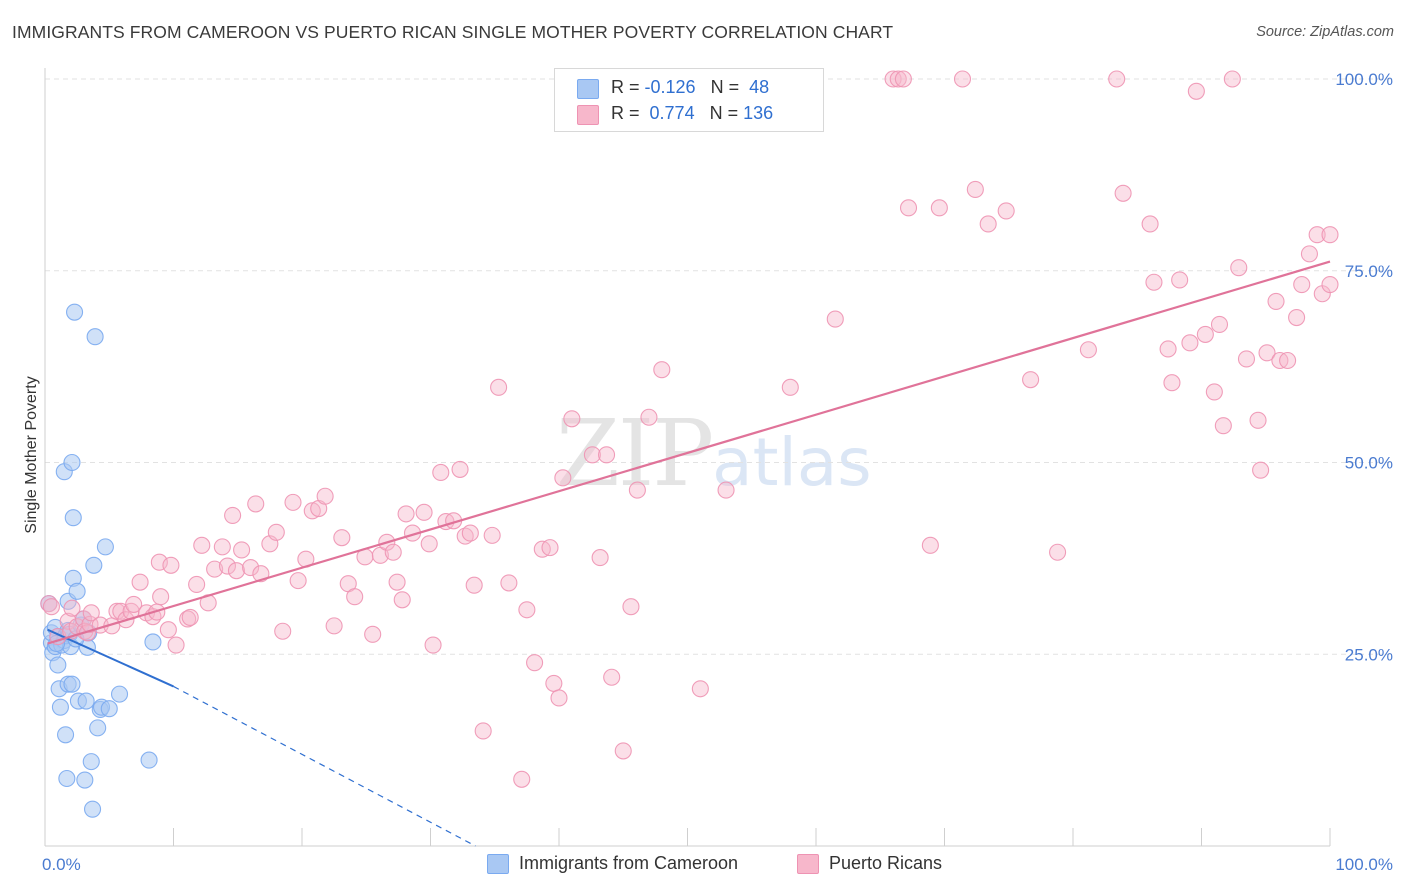 Image resolution: width=1406 pixels, height=892 pixels. I want to click on trend-line-cameroon, so click(110, 658).